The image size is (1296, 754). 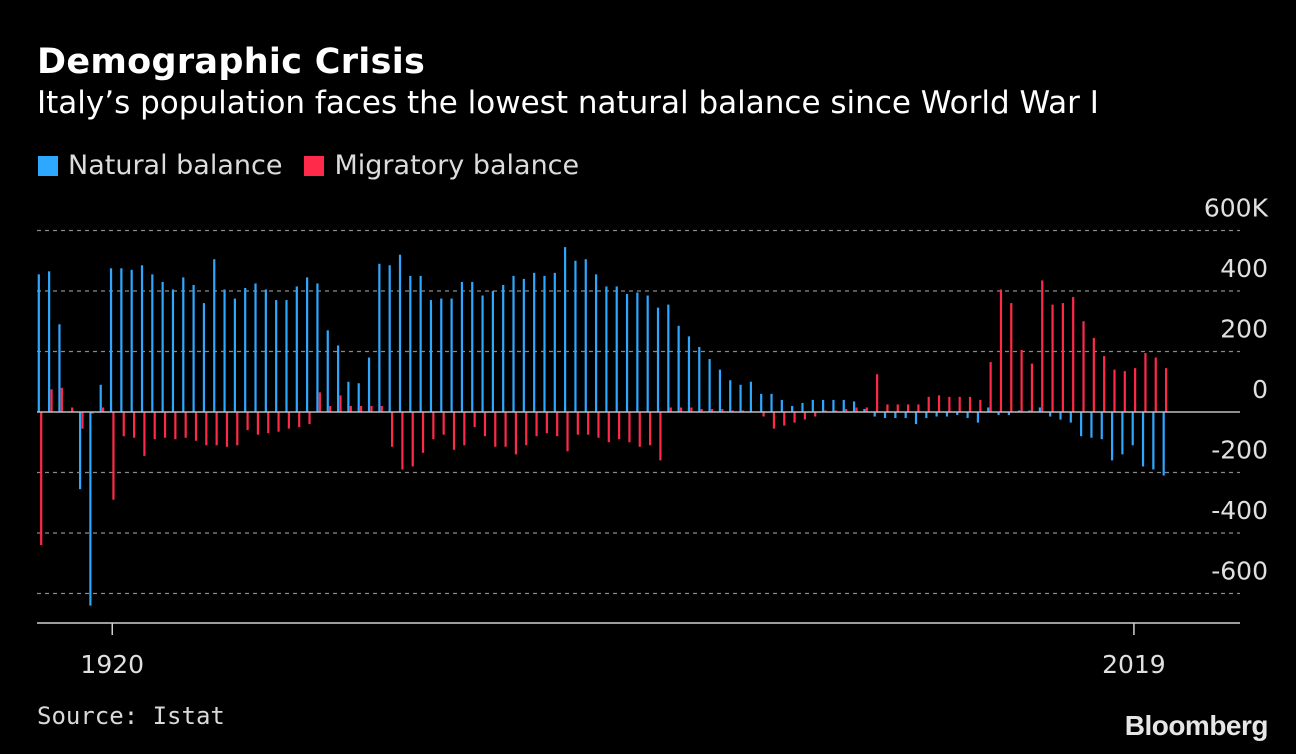 What do you see at coordinates (1239, 571) in the screenshot?
I see `y-tick-label: -600` at bounding box center [1239, 571].